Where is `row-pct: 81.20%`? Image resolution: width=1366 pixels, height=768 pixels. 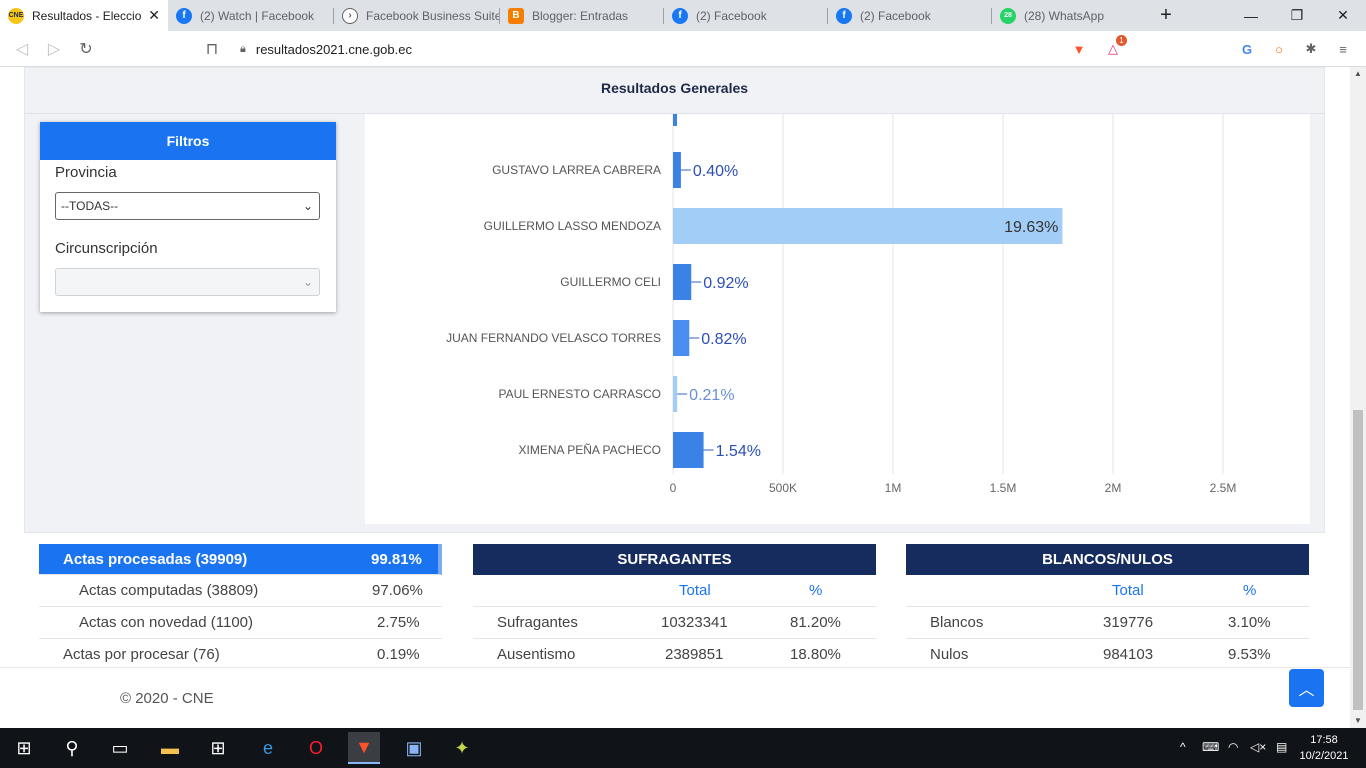 row-pct: 81.20% is located at coordinates (815, 622).